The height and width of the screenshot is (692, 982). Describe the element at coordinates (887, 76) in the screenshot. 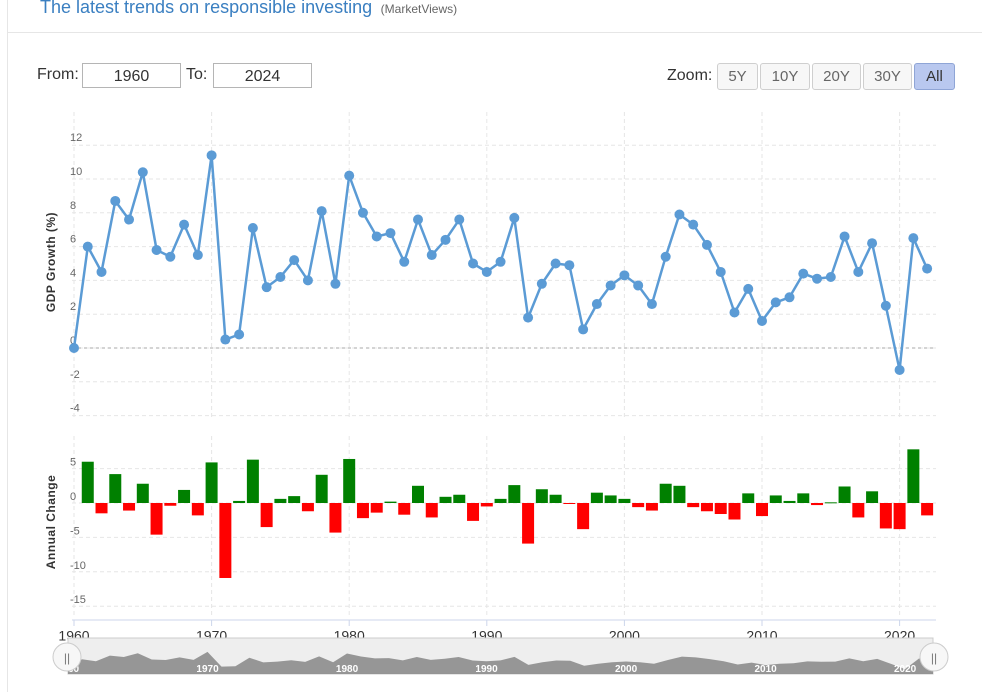

I see `zoom-30y-button: 30Y` at that location.